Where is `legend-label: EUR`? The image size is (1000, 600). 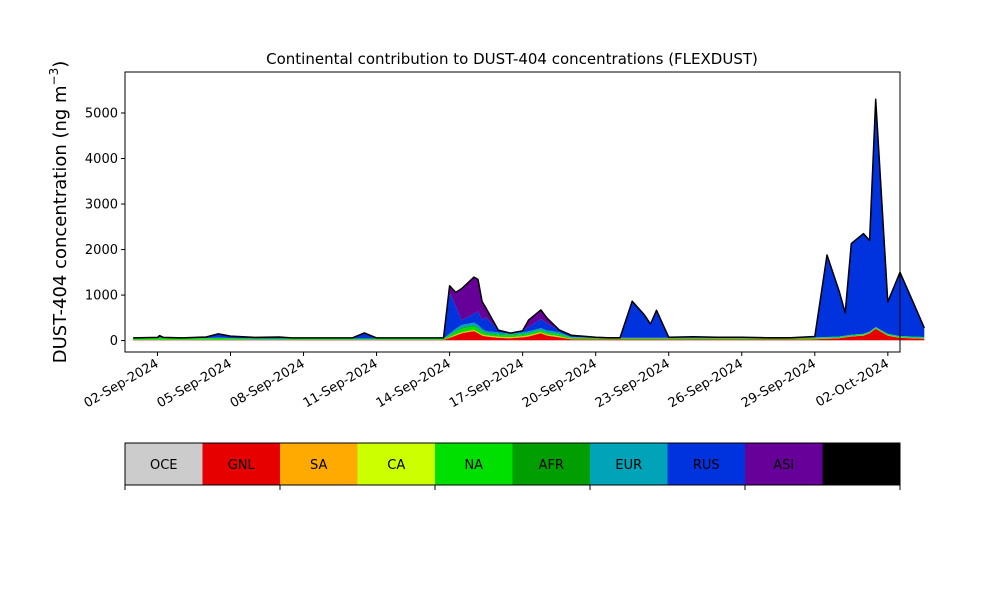
legend-label: EUR is located at coordinates (628, 465).